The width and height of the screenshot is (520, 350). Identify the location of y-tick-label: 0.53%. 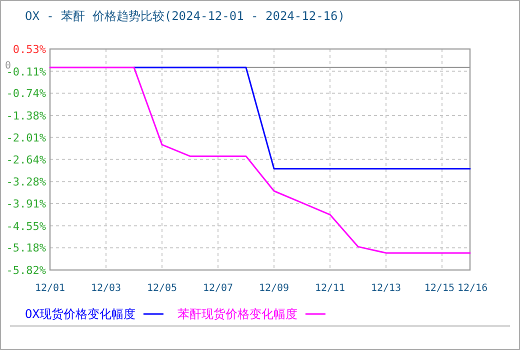
(29, 49).